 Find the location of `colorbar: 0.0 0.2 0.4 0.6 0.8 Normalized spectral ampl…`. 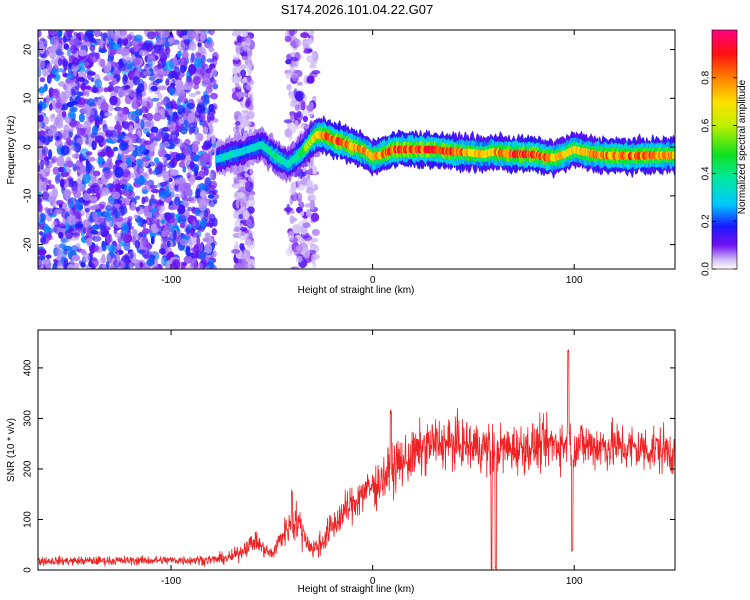

colorbar: 0.0 0.2 0.4 0.6 0.8 Normalized spectral ampl… is located at coordinates (724, 152).